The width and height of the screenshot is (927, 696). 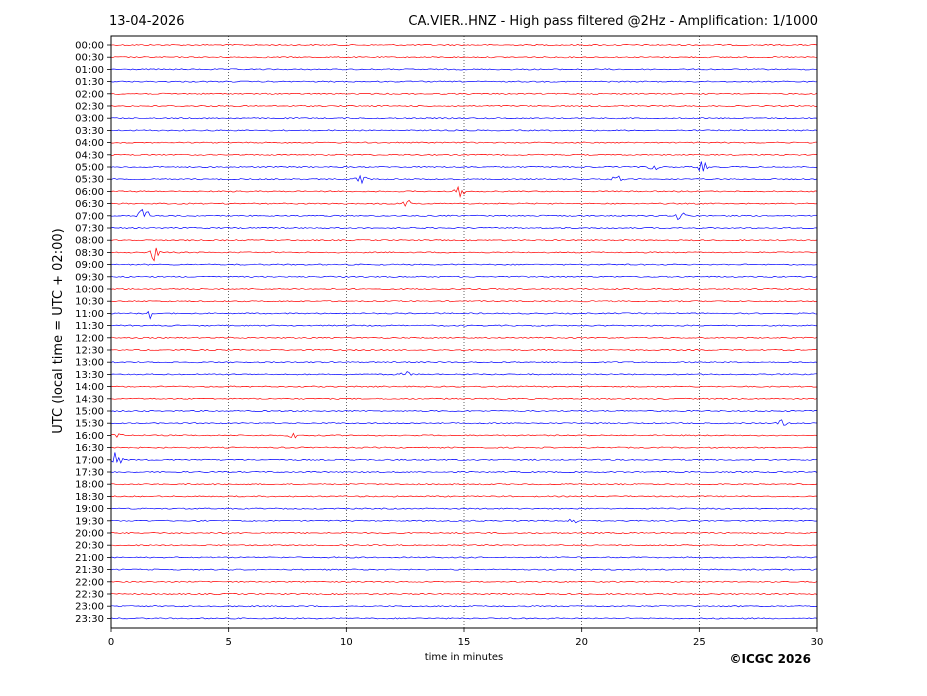 I want to click on y-tick-label: 04:00, so click(x=89, y=143).